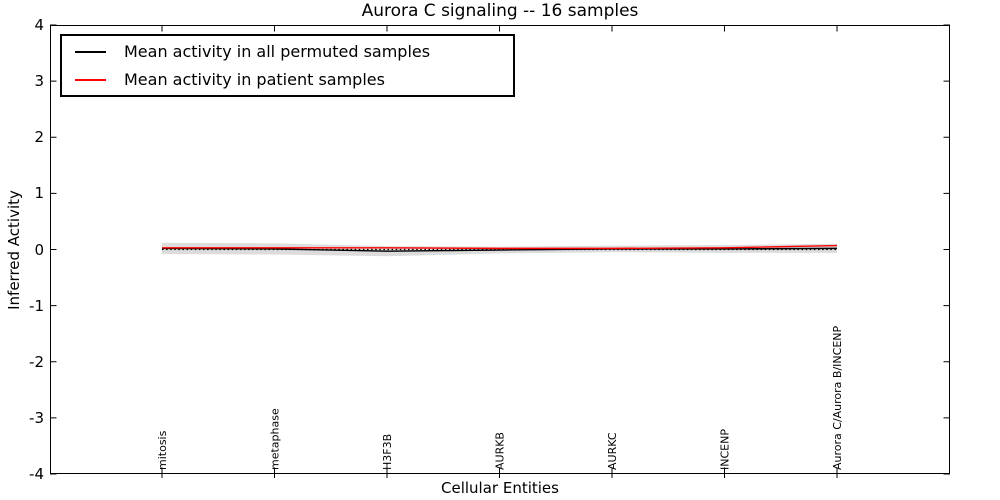  I want to click on legend-entry-permuted: Mean activity in all permuted samples, so click(287, 52).